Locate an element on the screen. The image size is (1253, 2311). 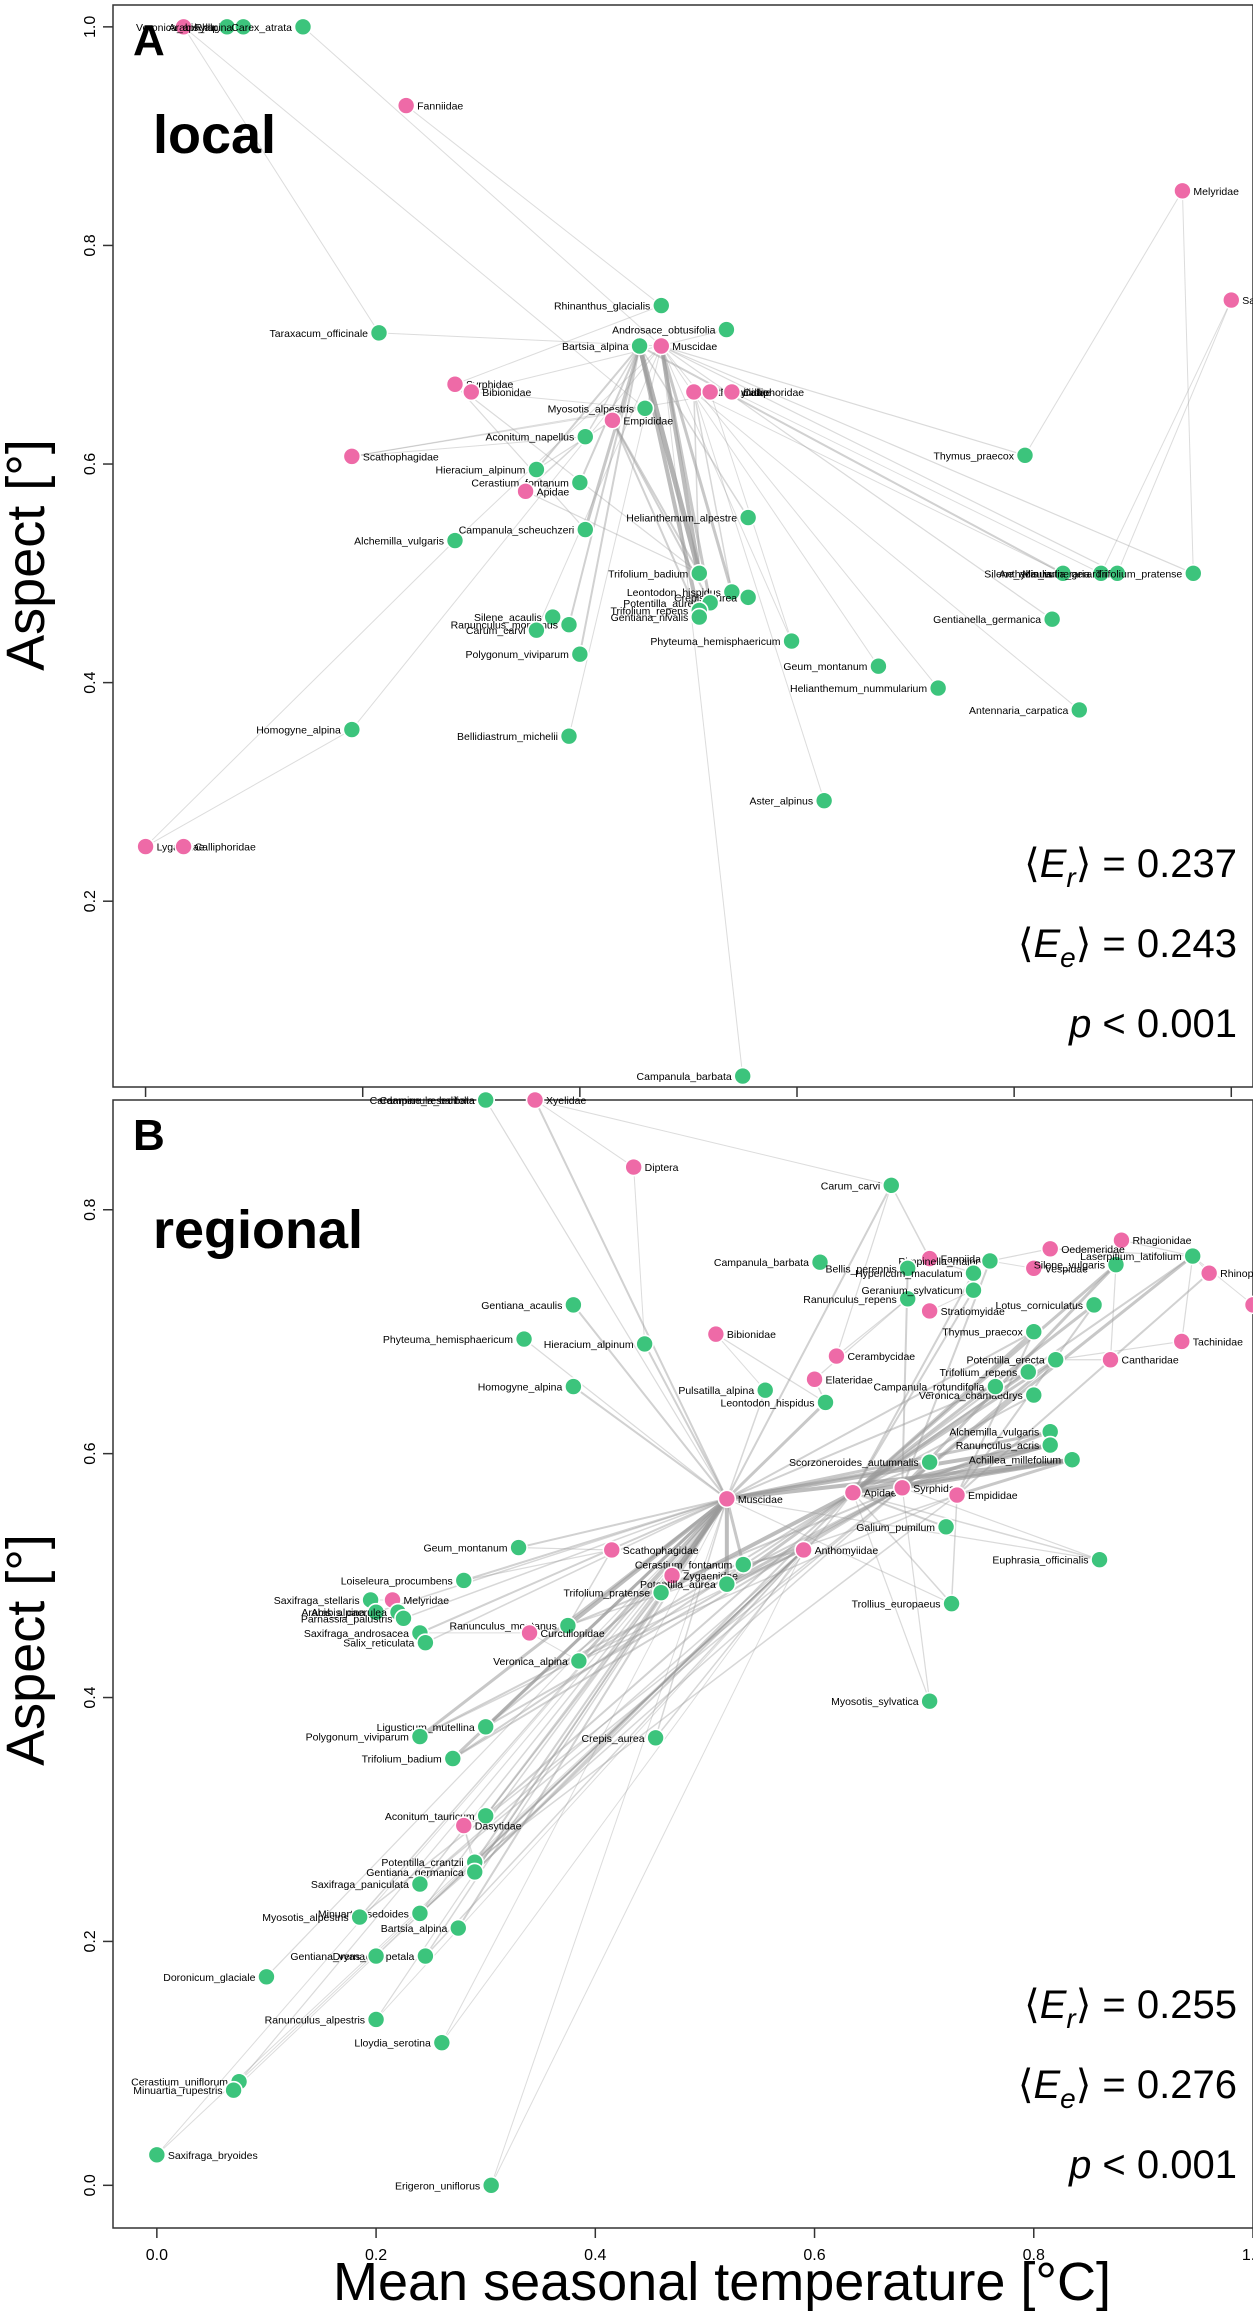
node-cantharidae is located at coordinates (1110, 1360).